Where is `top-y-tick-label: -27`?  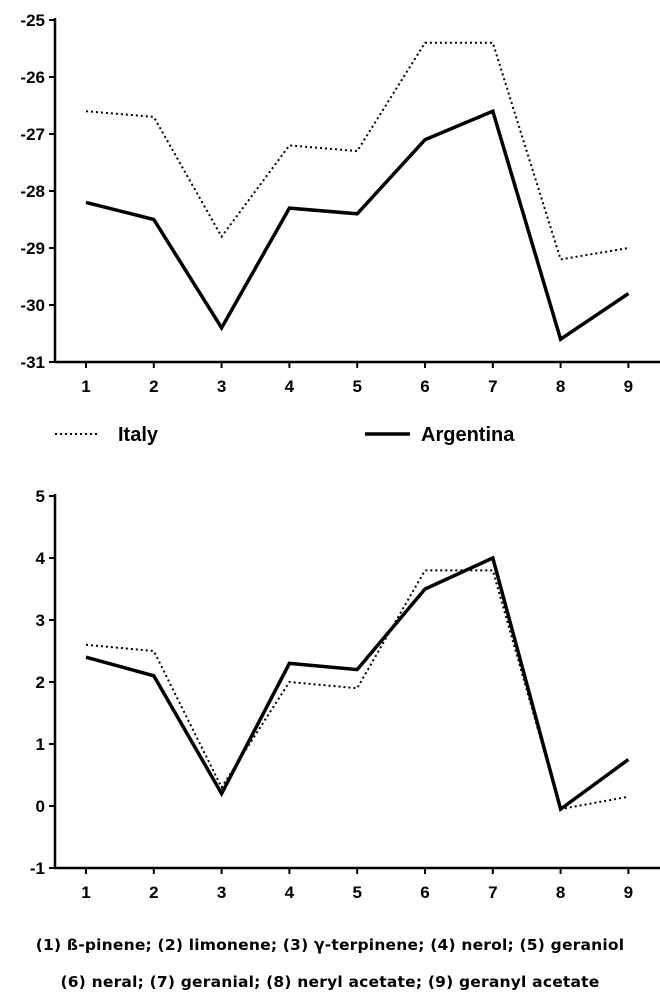
top-y-tick-label: -27 is located at coordinates (32, 134).